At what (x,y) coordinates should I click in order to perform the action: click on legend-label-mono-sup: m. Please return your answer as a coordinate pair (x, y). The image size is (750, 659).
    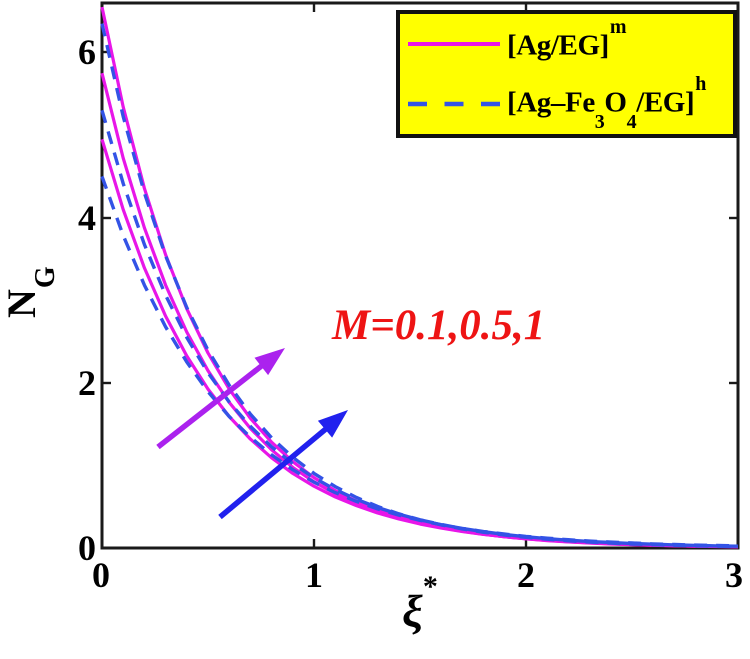
    Looking at the image, I should click on (618, 26).